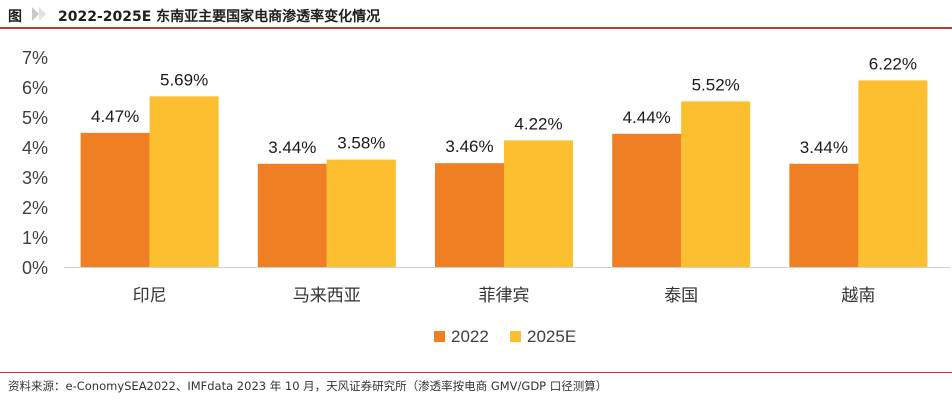 The height and width of the screenshot is (400, 952). What do you see at coordinates (470, 336) in the screenshot?
I see `legend-label: 2022` at bounding box center [470, 336].